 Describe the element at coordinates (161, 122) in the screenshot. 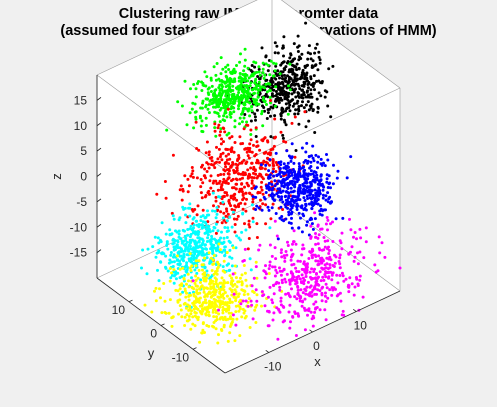

I see `axes-box-edge` at that location.